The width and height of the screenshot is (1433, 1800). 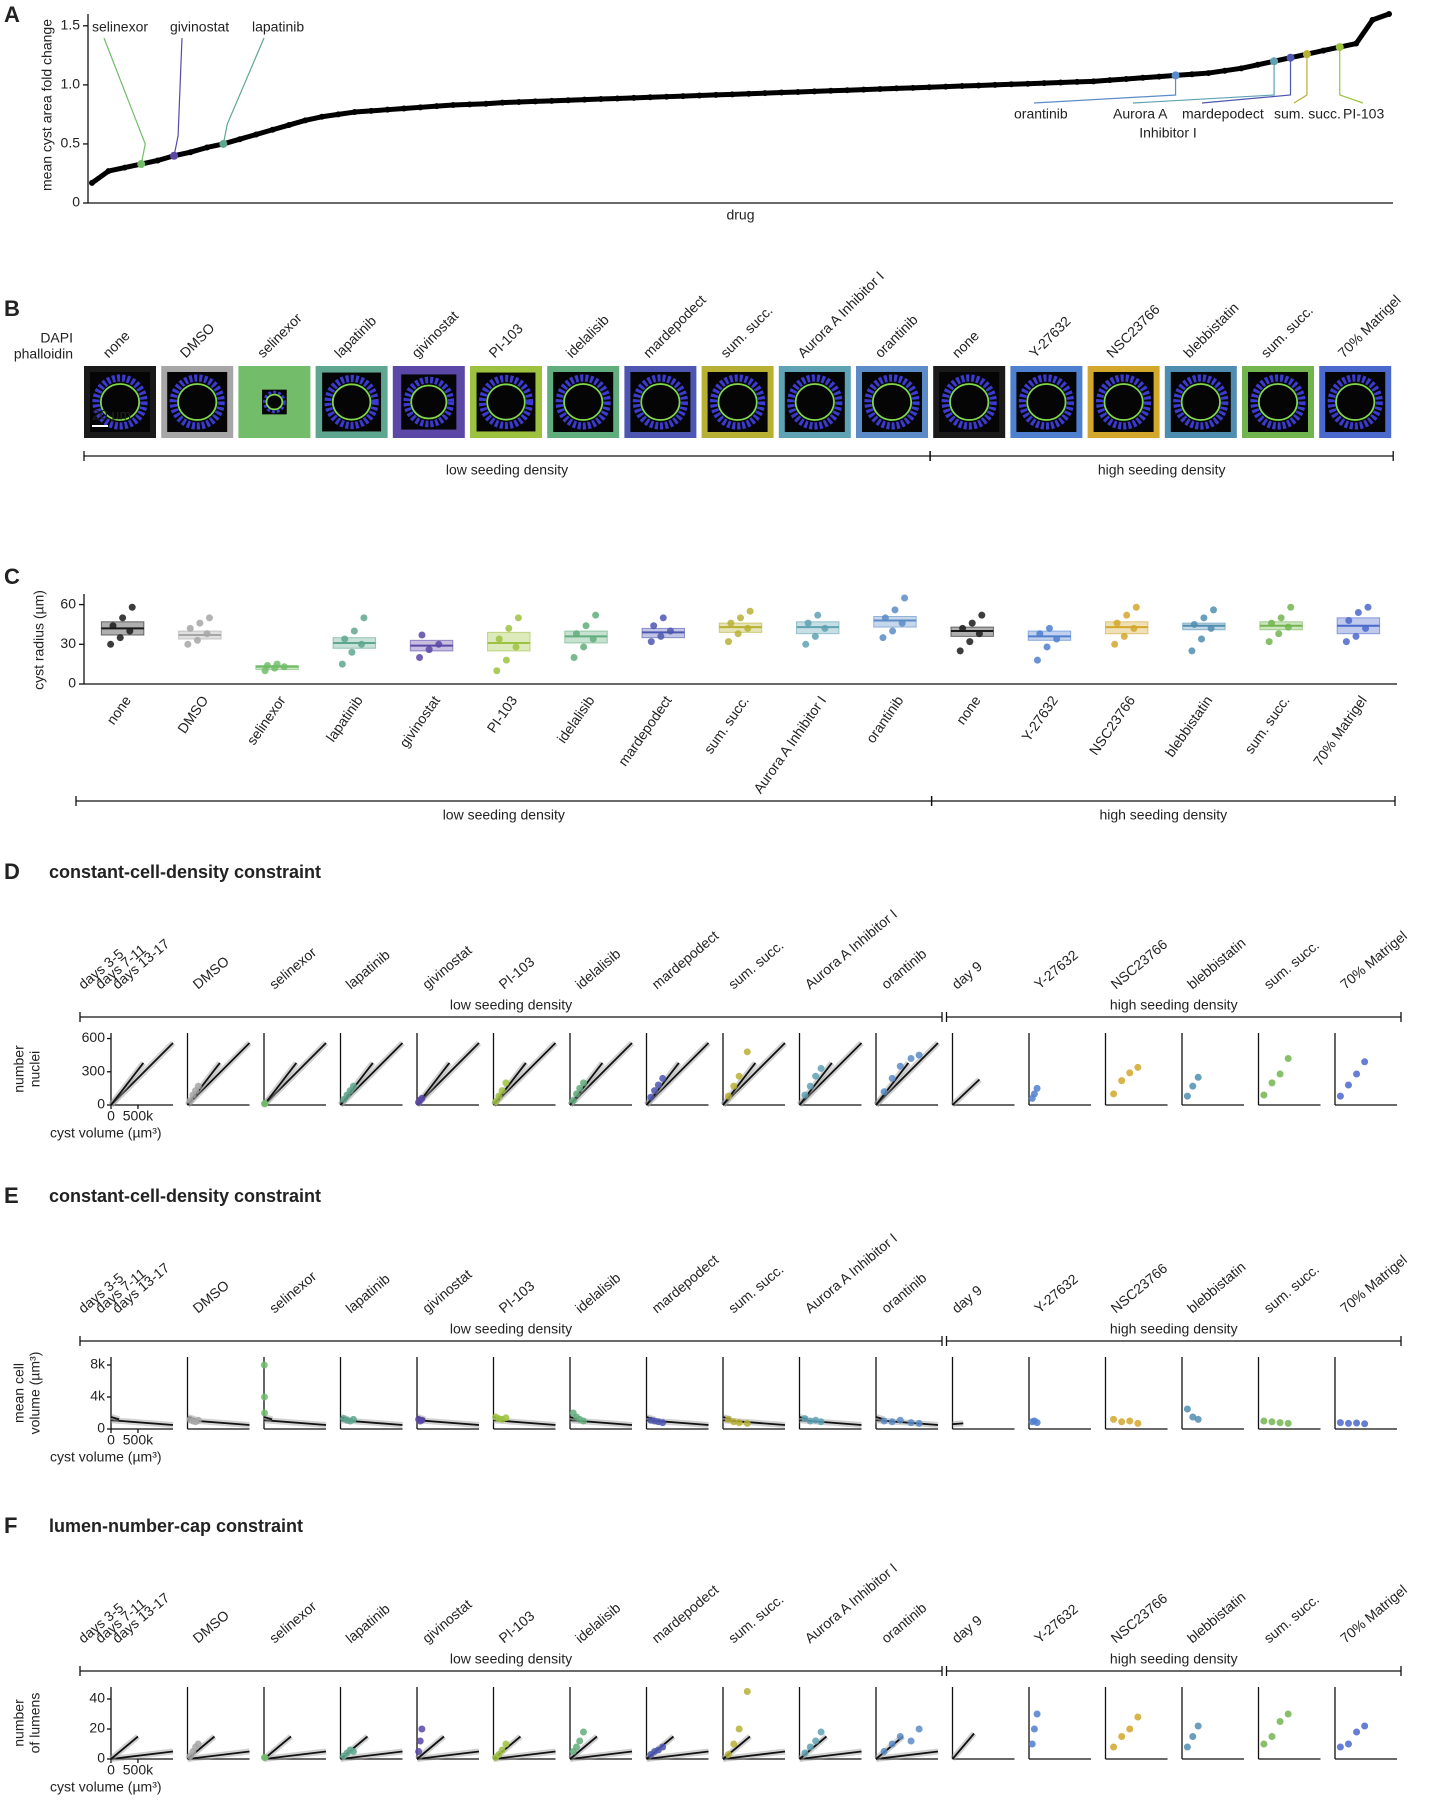 What do you see at coordinates (94, 1037) in the screenshot?
I see `y-tick-label: 600` at bounding box center [94, 1037].